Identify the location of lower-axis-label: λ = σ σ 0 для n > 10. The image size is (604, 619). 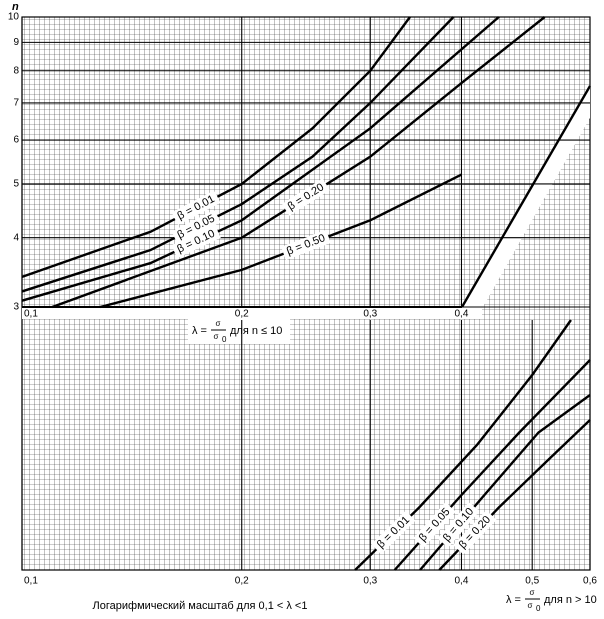
(551, 600).